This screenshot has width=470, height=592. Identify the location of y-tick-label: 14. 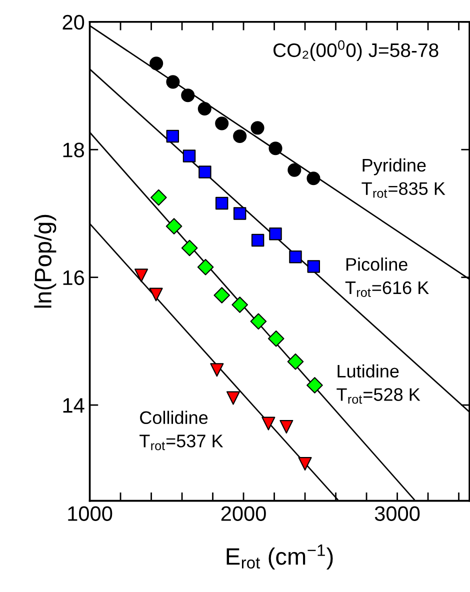
(73, 405).